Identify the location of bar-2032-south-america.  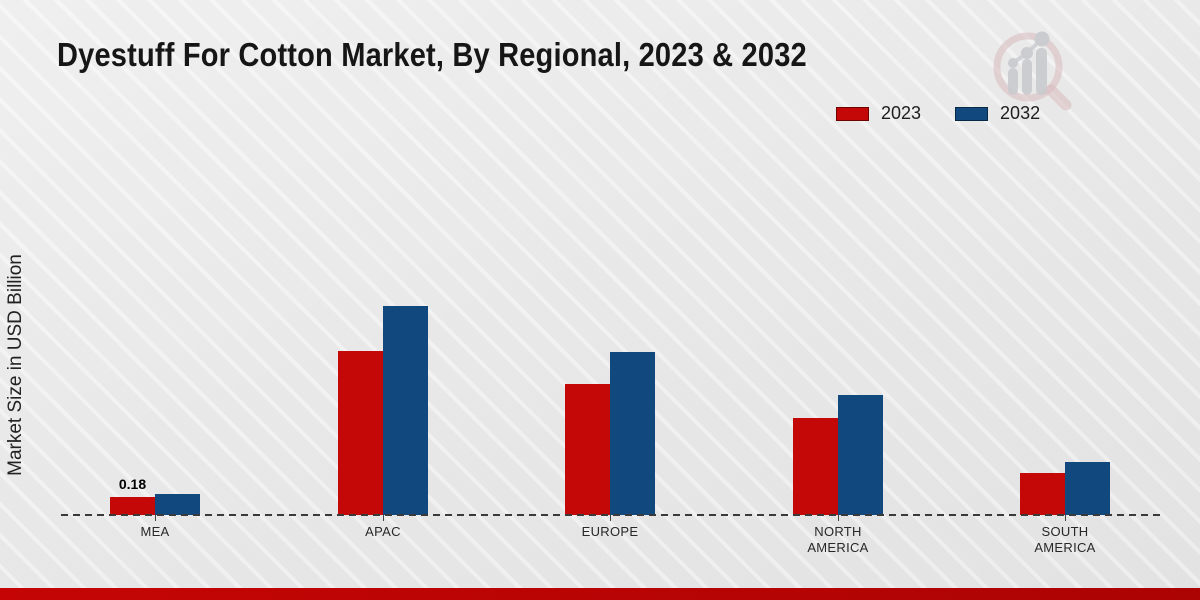
(1087, 488).